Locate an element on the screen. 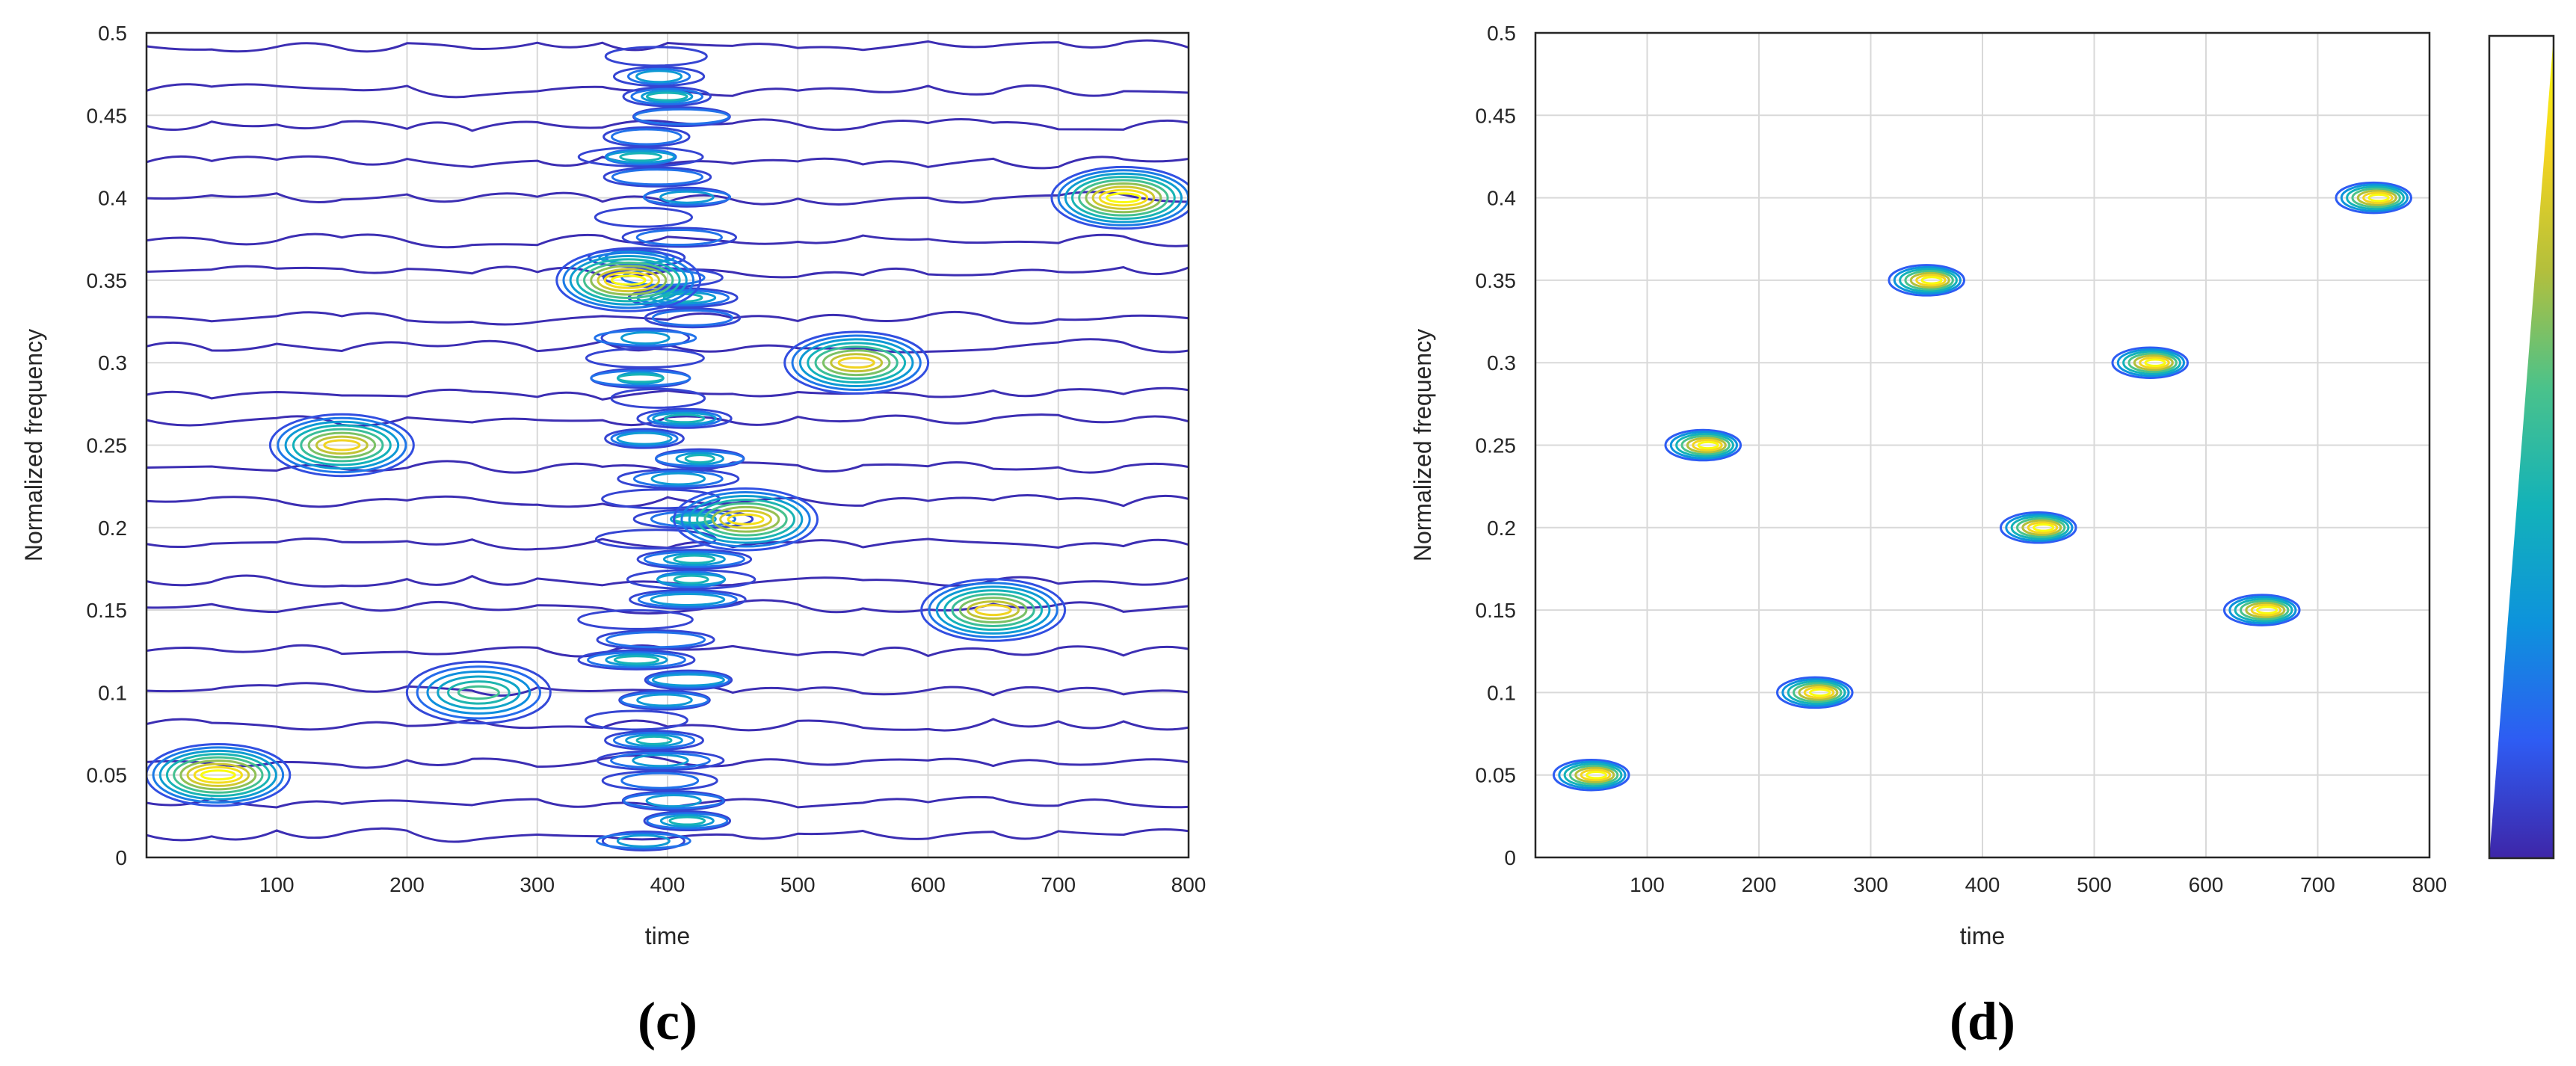  panel-c-y-tick-labels: 0 0.05 0.1 0.15 0.2 0.25 0.3 0.35 0.4 0.45 0.5 is located at coordinates (107, 445).